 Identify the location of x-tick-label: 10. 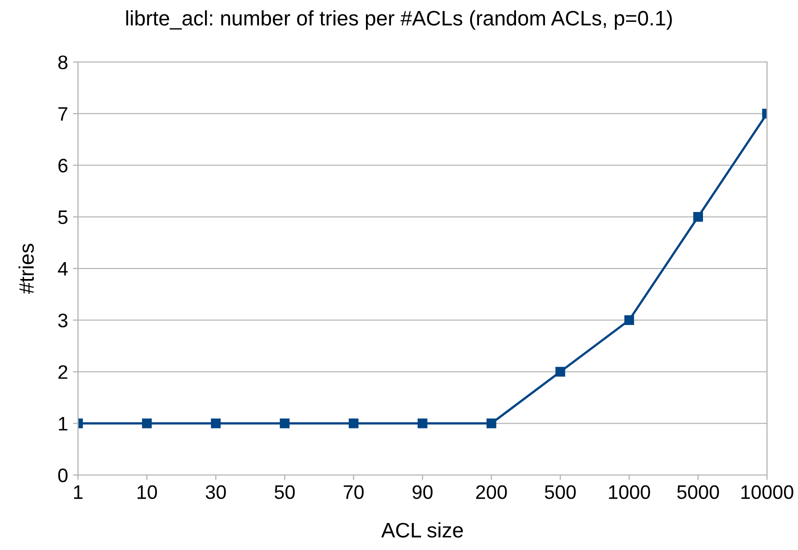
(147, 492).